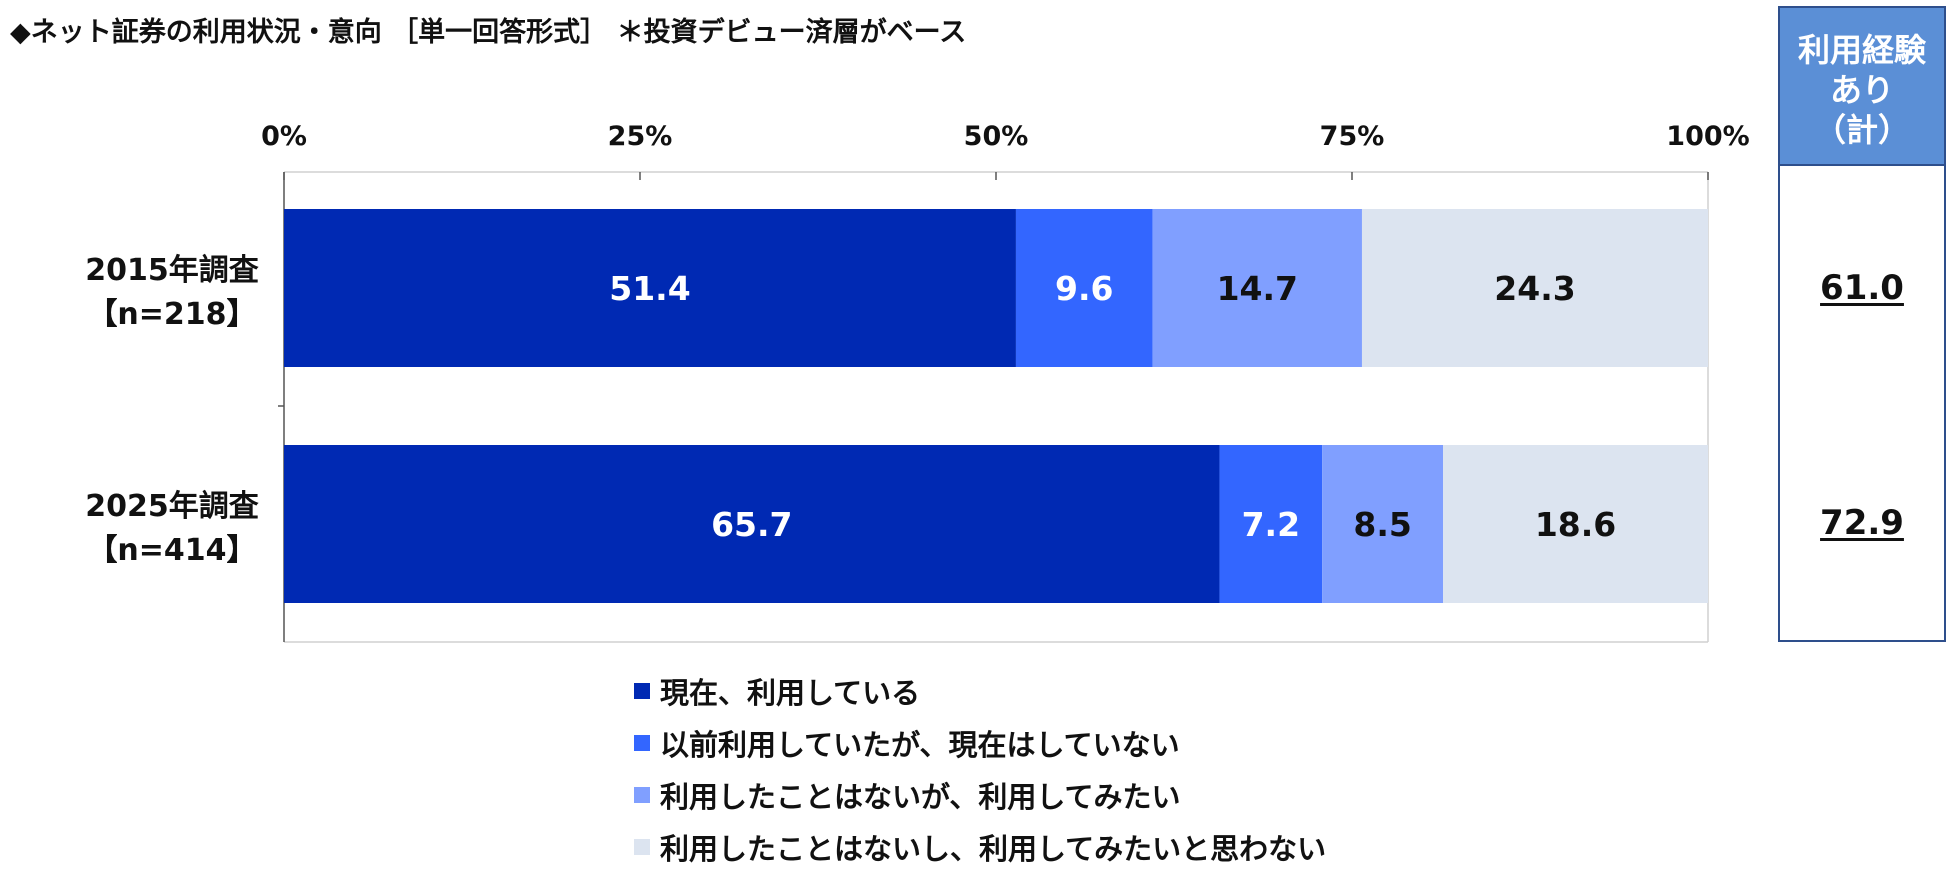 This screenshot has width=1950, height=873. I want to click on bar-value-label: 51.4, so click(649, 288).